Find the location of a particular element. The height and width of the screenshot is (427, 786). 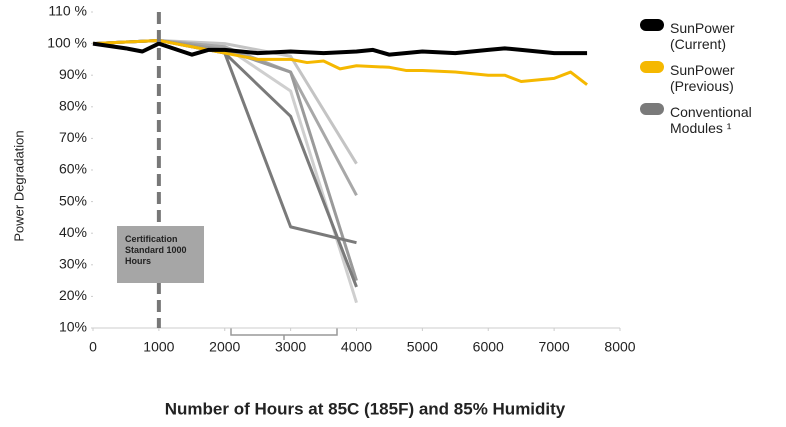

x-tick-label: 5000 is located at coordinates (422, 347).